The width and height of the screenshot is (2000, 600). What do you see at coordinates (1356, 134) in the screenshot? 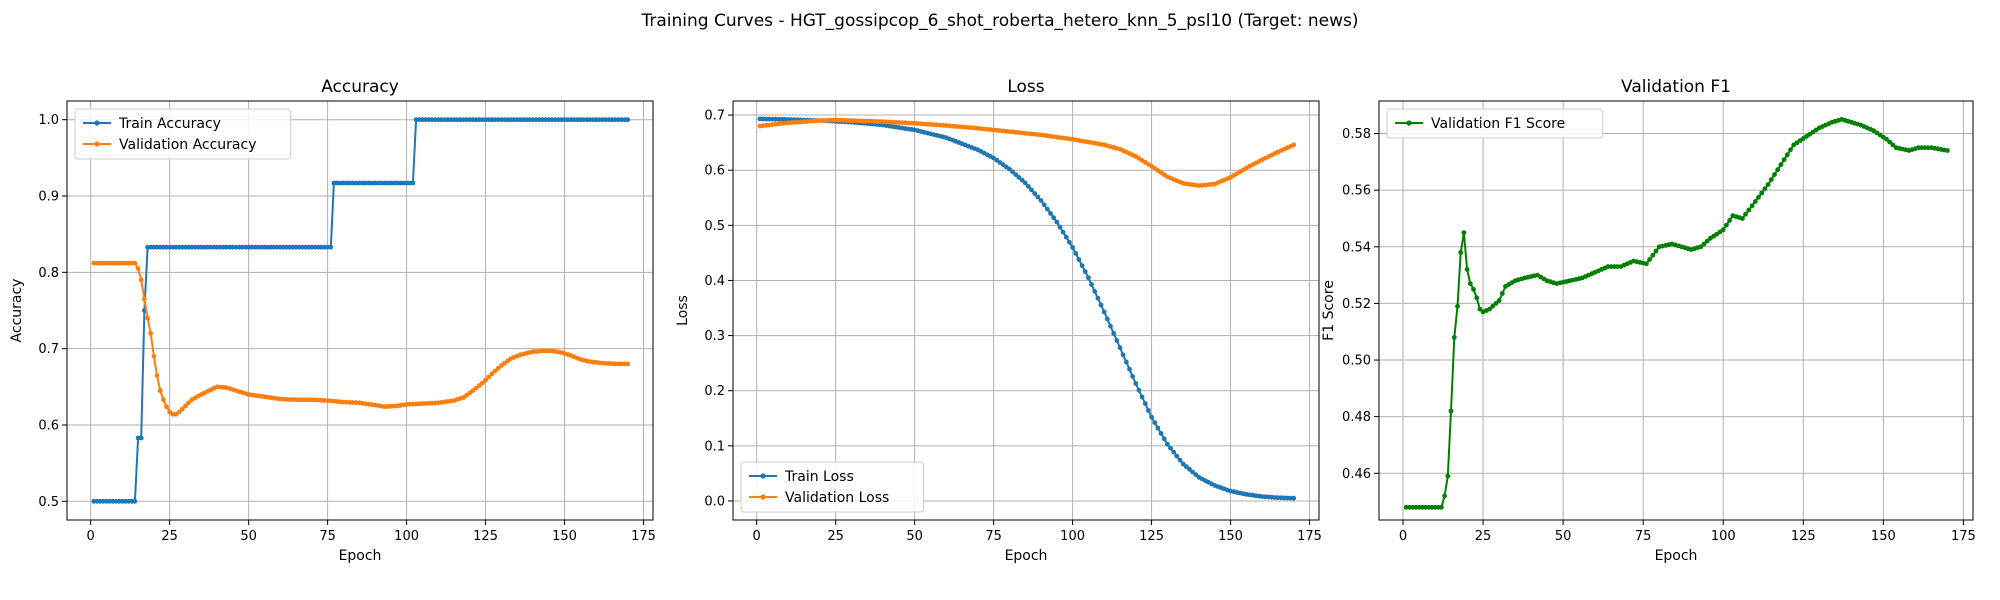
I see `y-tick-label: 0.58` at bounding box center [1356, 134].